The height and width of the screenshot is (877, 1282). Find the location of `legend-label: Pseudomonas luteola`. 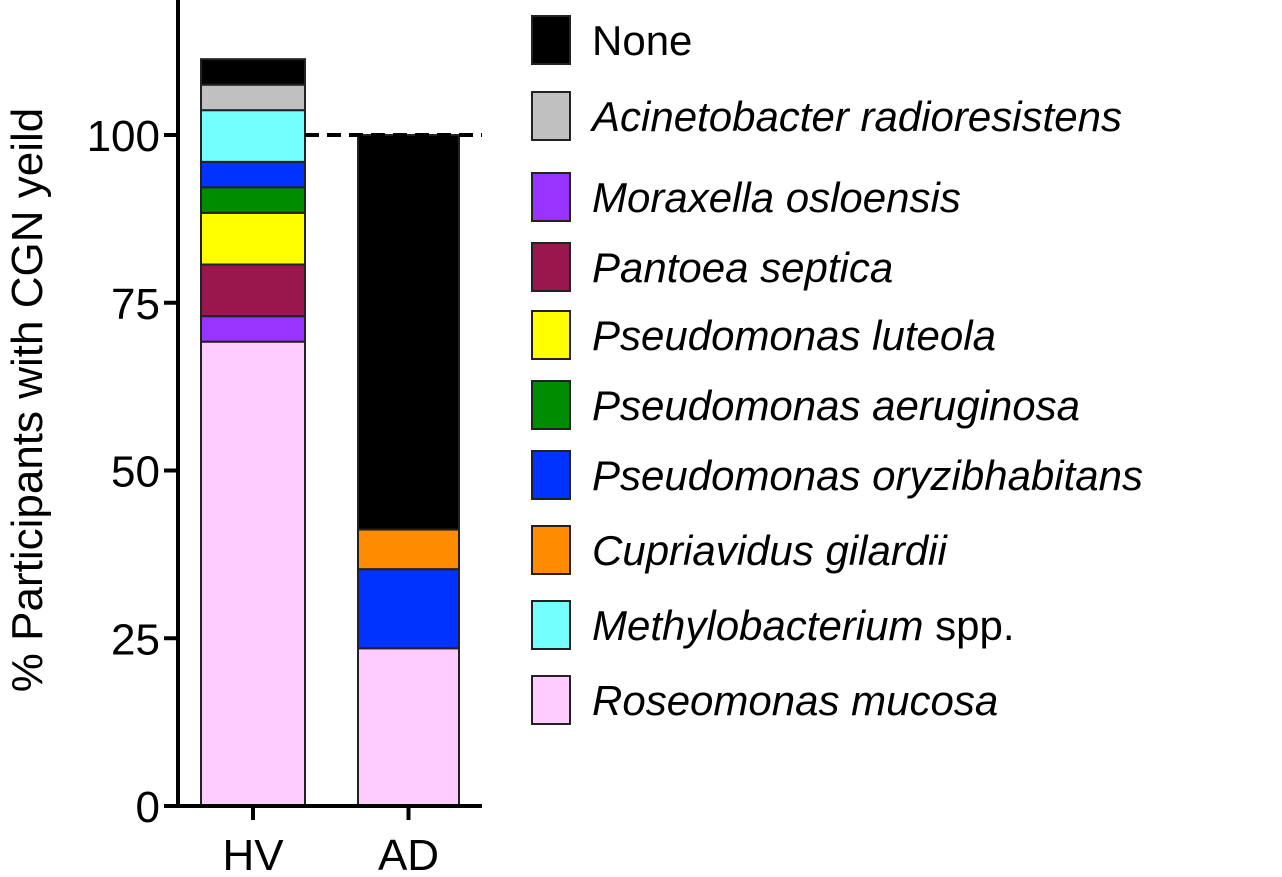

legend-label: Pseudomonas luteola is located at coordinates (794, 335).